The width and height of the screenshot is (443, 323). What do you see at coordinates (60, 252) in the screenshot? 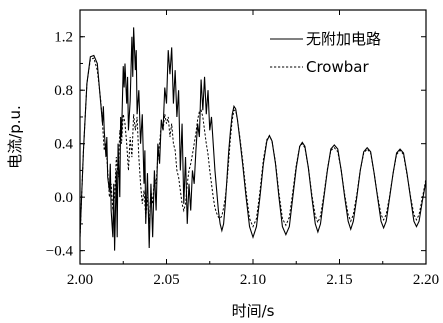
I see `y-tick-label: −0.4` at bounding box center [60, 252].